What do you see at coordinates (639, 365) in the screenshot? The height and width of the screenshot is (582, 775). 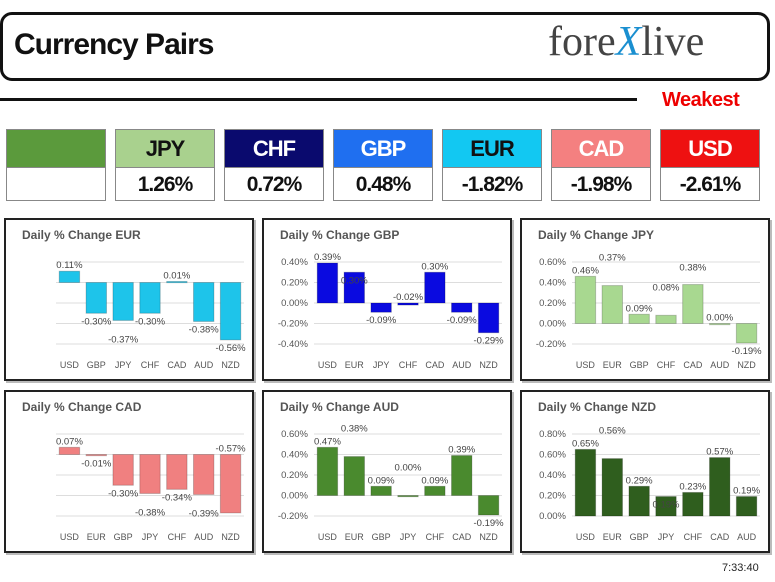 I see `x-tick-label: GBP` at bounding box center [639, 365].